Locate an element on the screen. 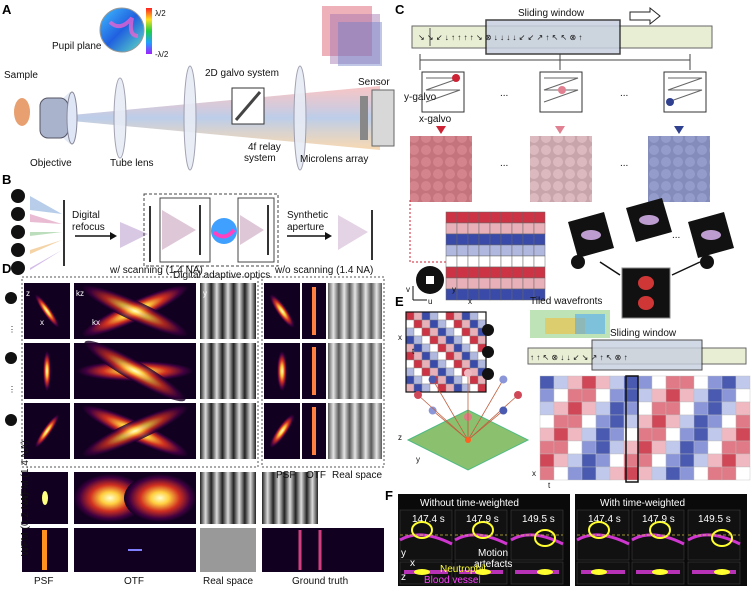 The width and height of the screenshot is (753, 593). c-y-axis-label: y is located at coordinates (454, 289).